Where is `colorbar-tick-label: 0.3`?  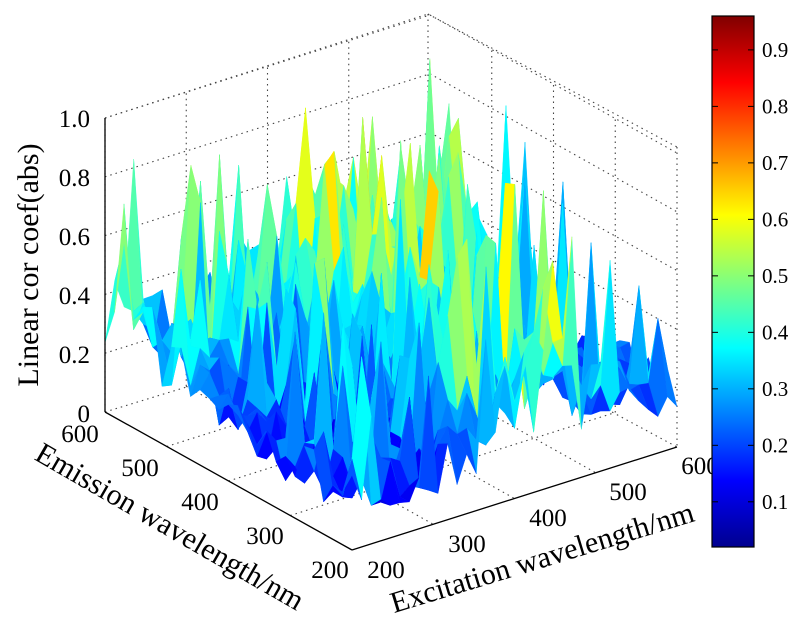 colorbar-tick-label: 0.3 is located at coordinates (775, 389).